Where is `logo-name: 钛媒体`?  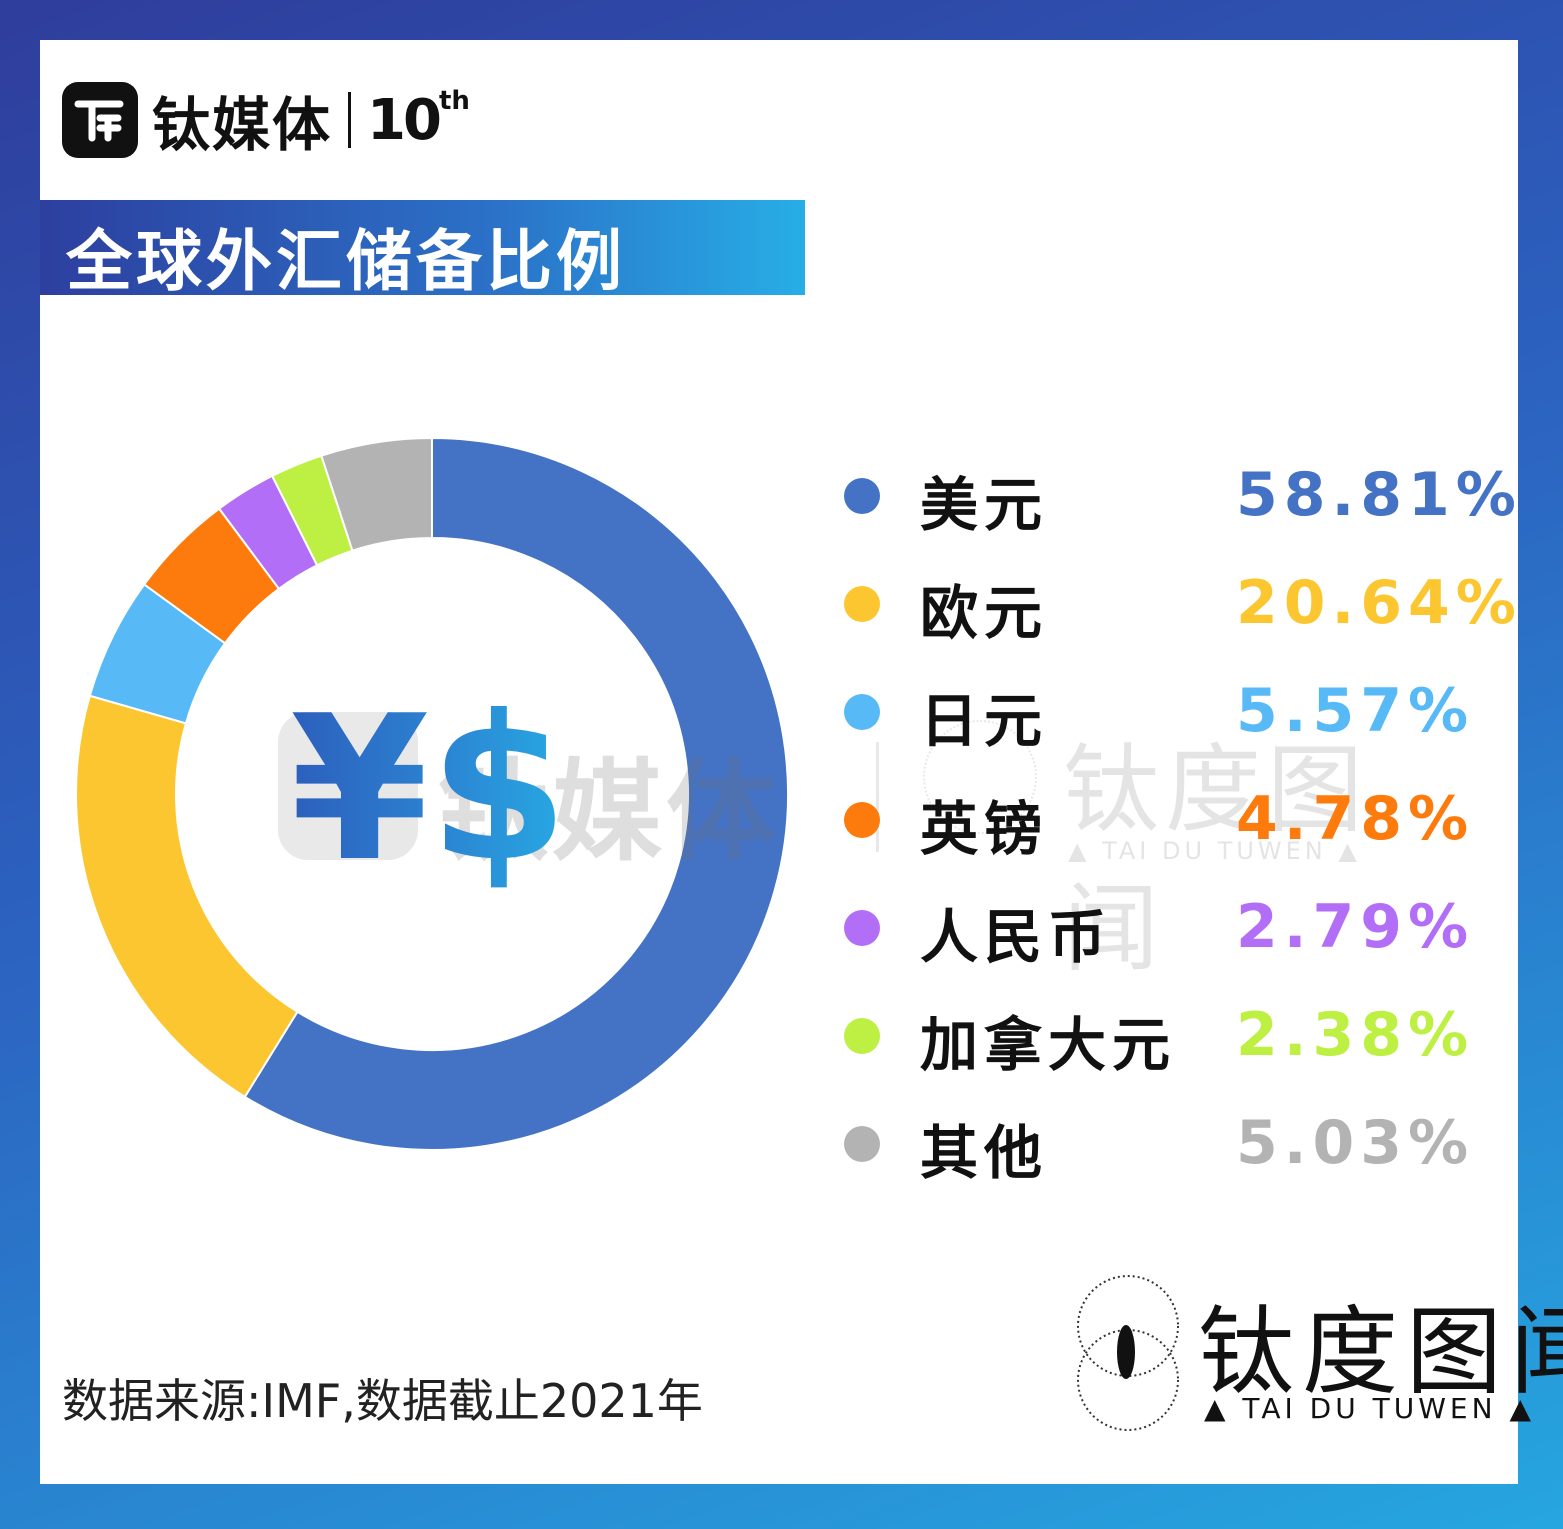 logo-name: 钛媒体 is located at coordinates (242, 125).